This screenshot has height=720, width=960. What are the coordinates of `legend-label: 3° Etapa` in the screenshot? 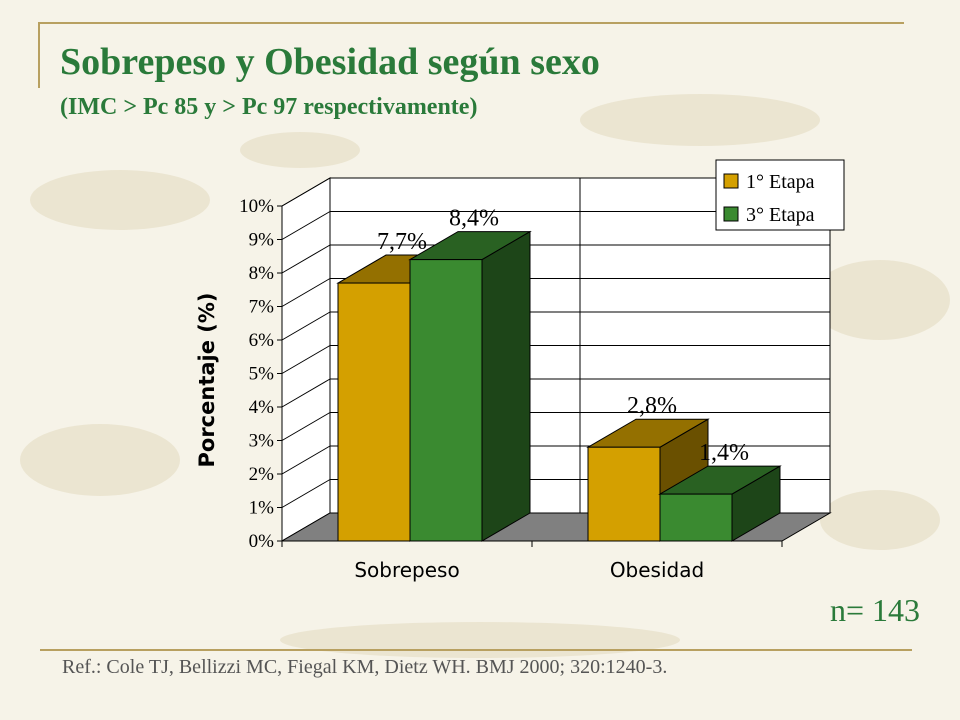 It's located at (780, 215).